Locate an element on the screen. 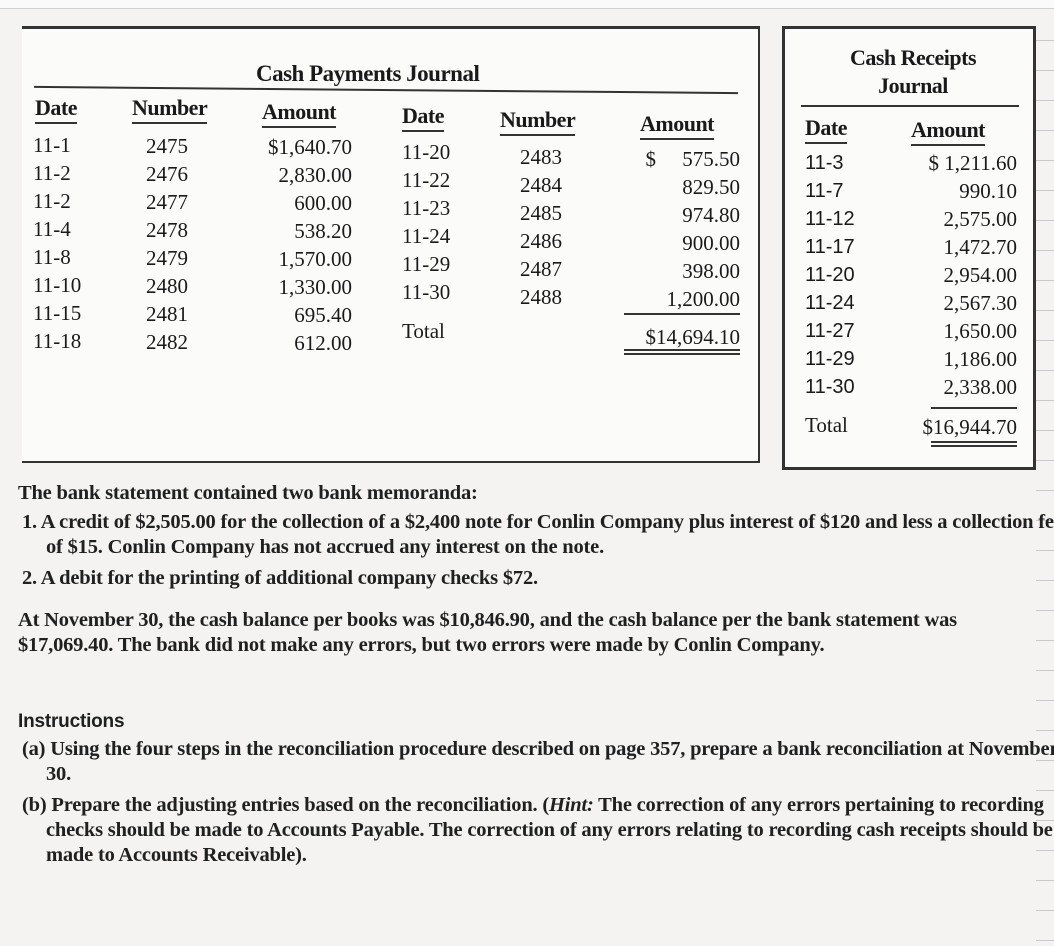 This screenshot has width=1054, height=946. cell: 974.80 is located at coordinates (711, 215).